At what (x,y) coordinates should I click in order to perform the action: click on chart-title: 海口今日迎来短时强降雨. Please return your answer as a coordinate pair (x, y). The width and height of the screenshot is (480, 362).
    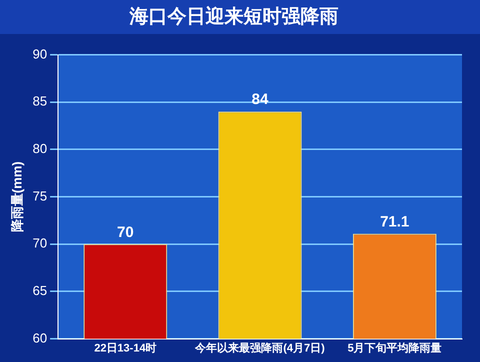
    Looking at the image, I should click on (233, 17).